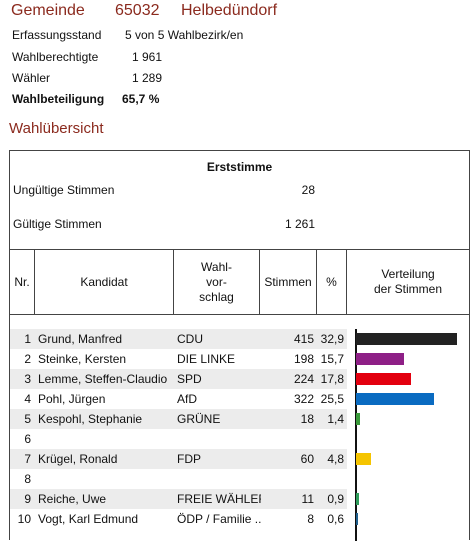  I want to click on row-pct: 17,8, so click(332, 379).